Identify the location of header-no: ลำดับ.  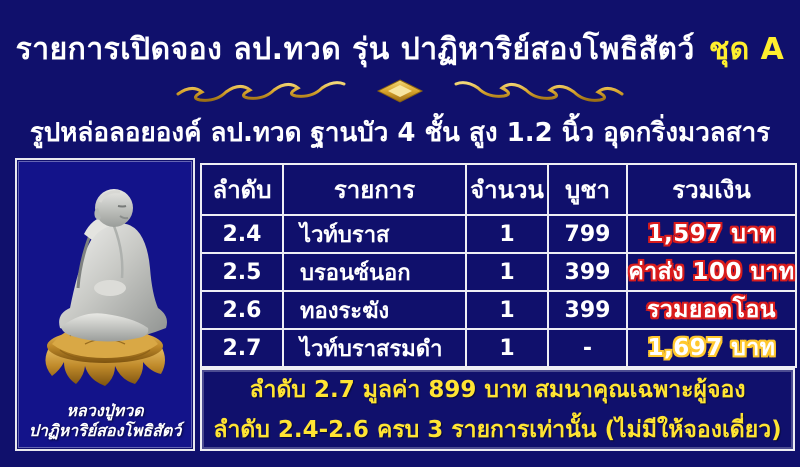
(242, 189).